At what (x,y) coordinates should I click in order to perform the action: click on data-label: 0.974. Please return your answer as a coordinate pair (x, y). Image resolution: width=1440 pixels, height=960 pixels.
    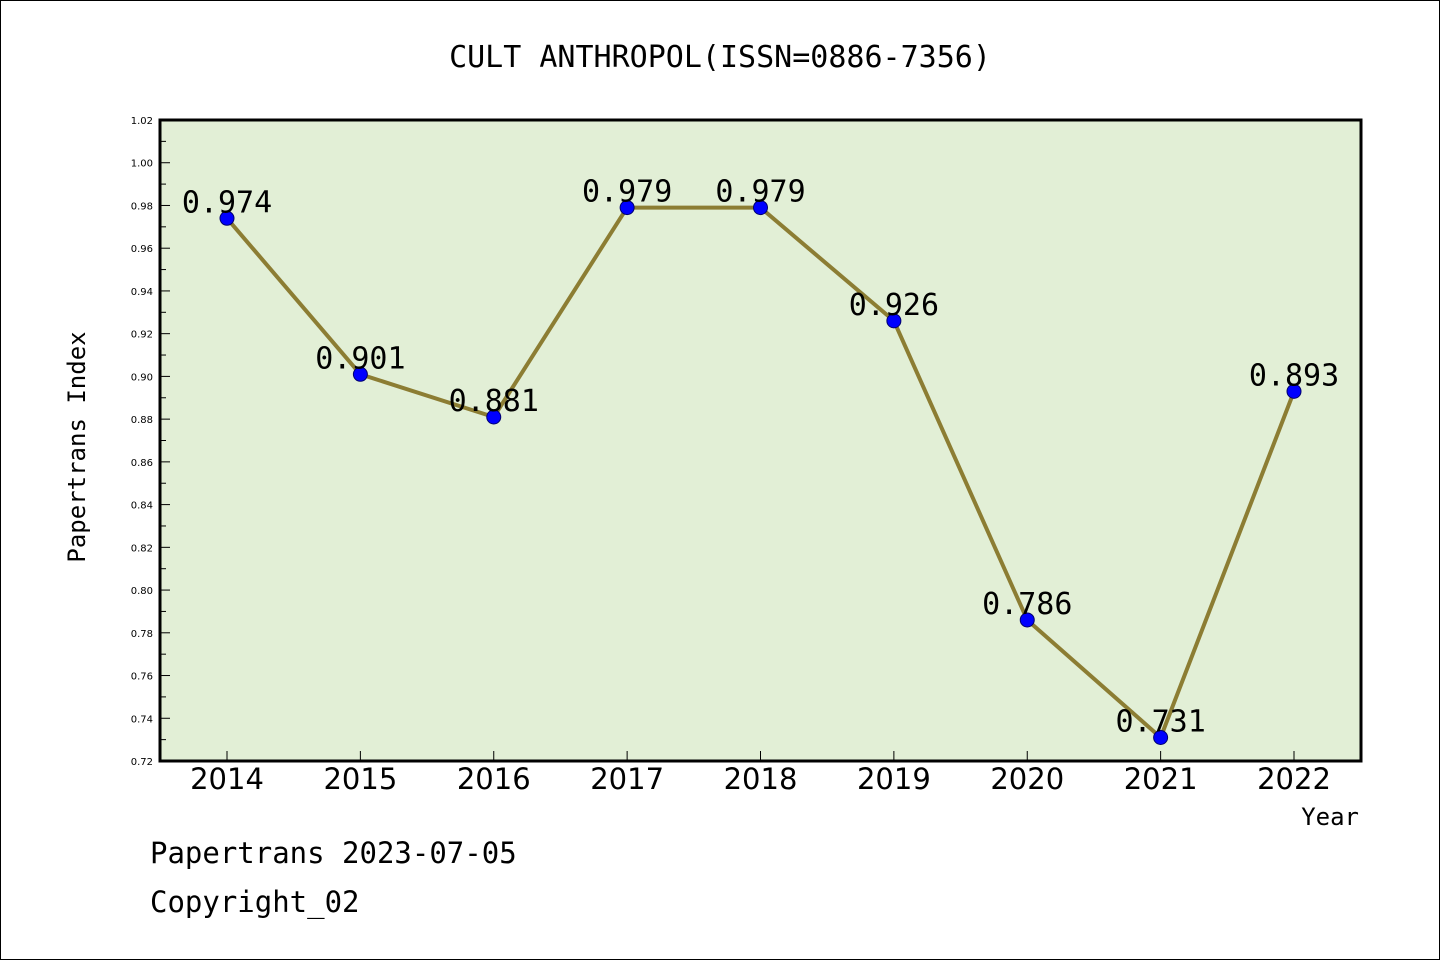
    Looking at the image, I should click on (227, 202).